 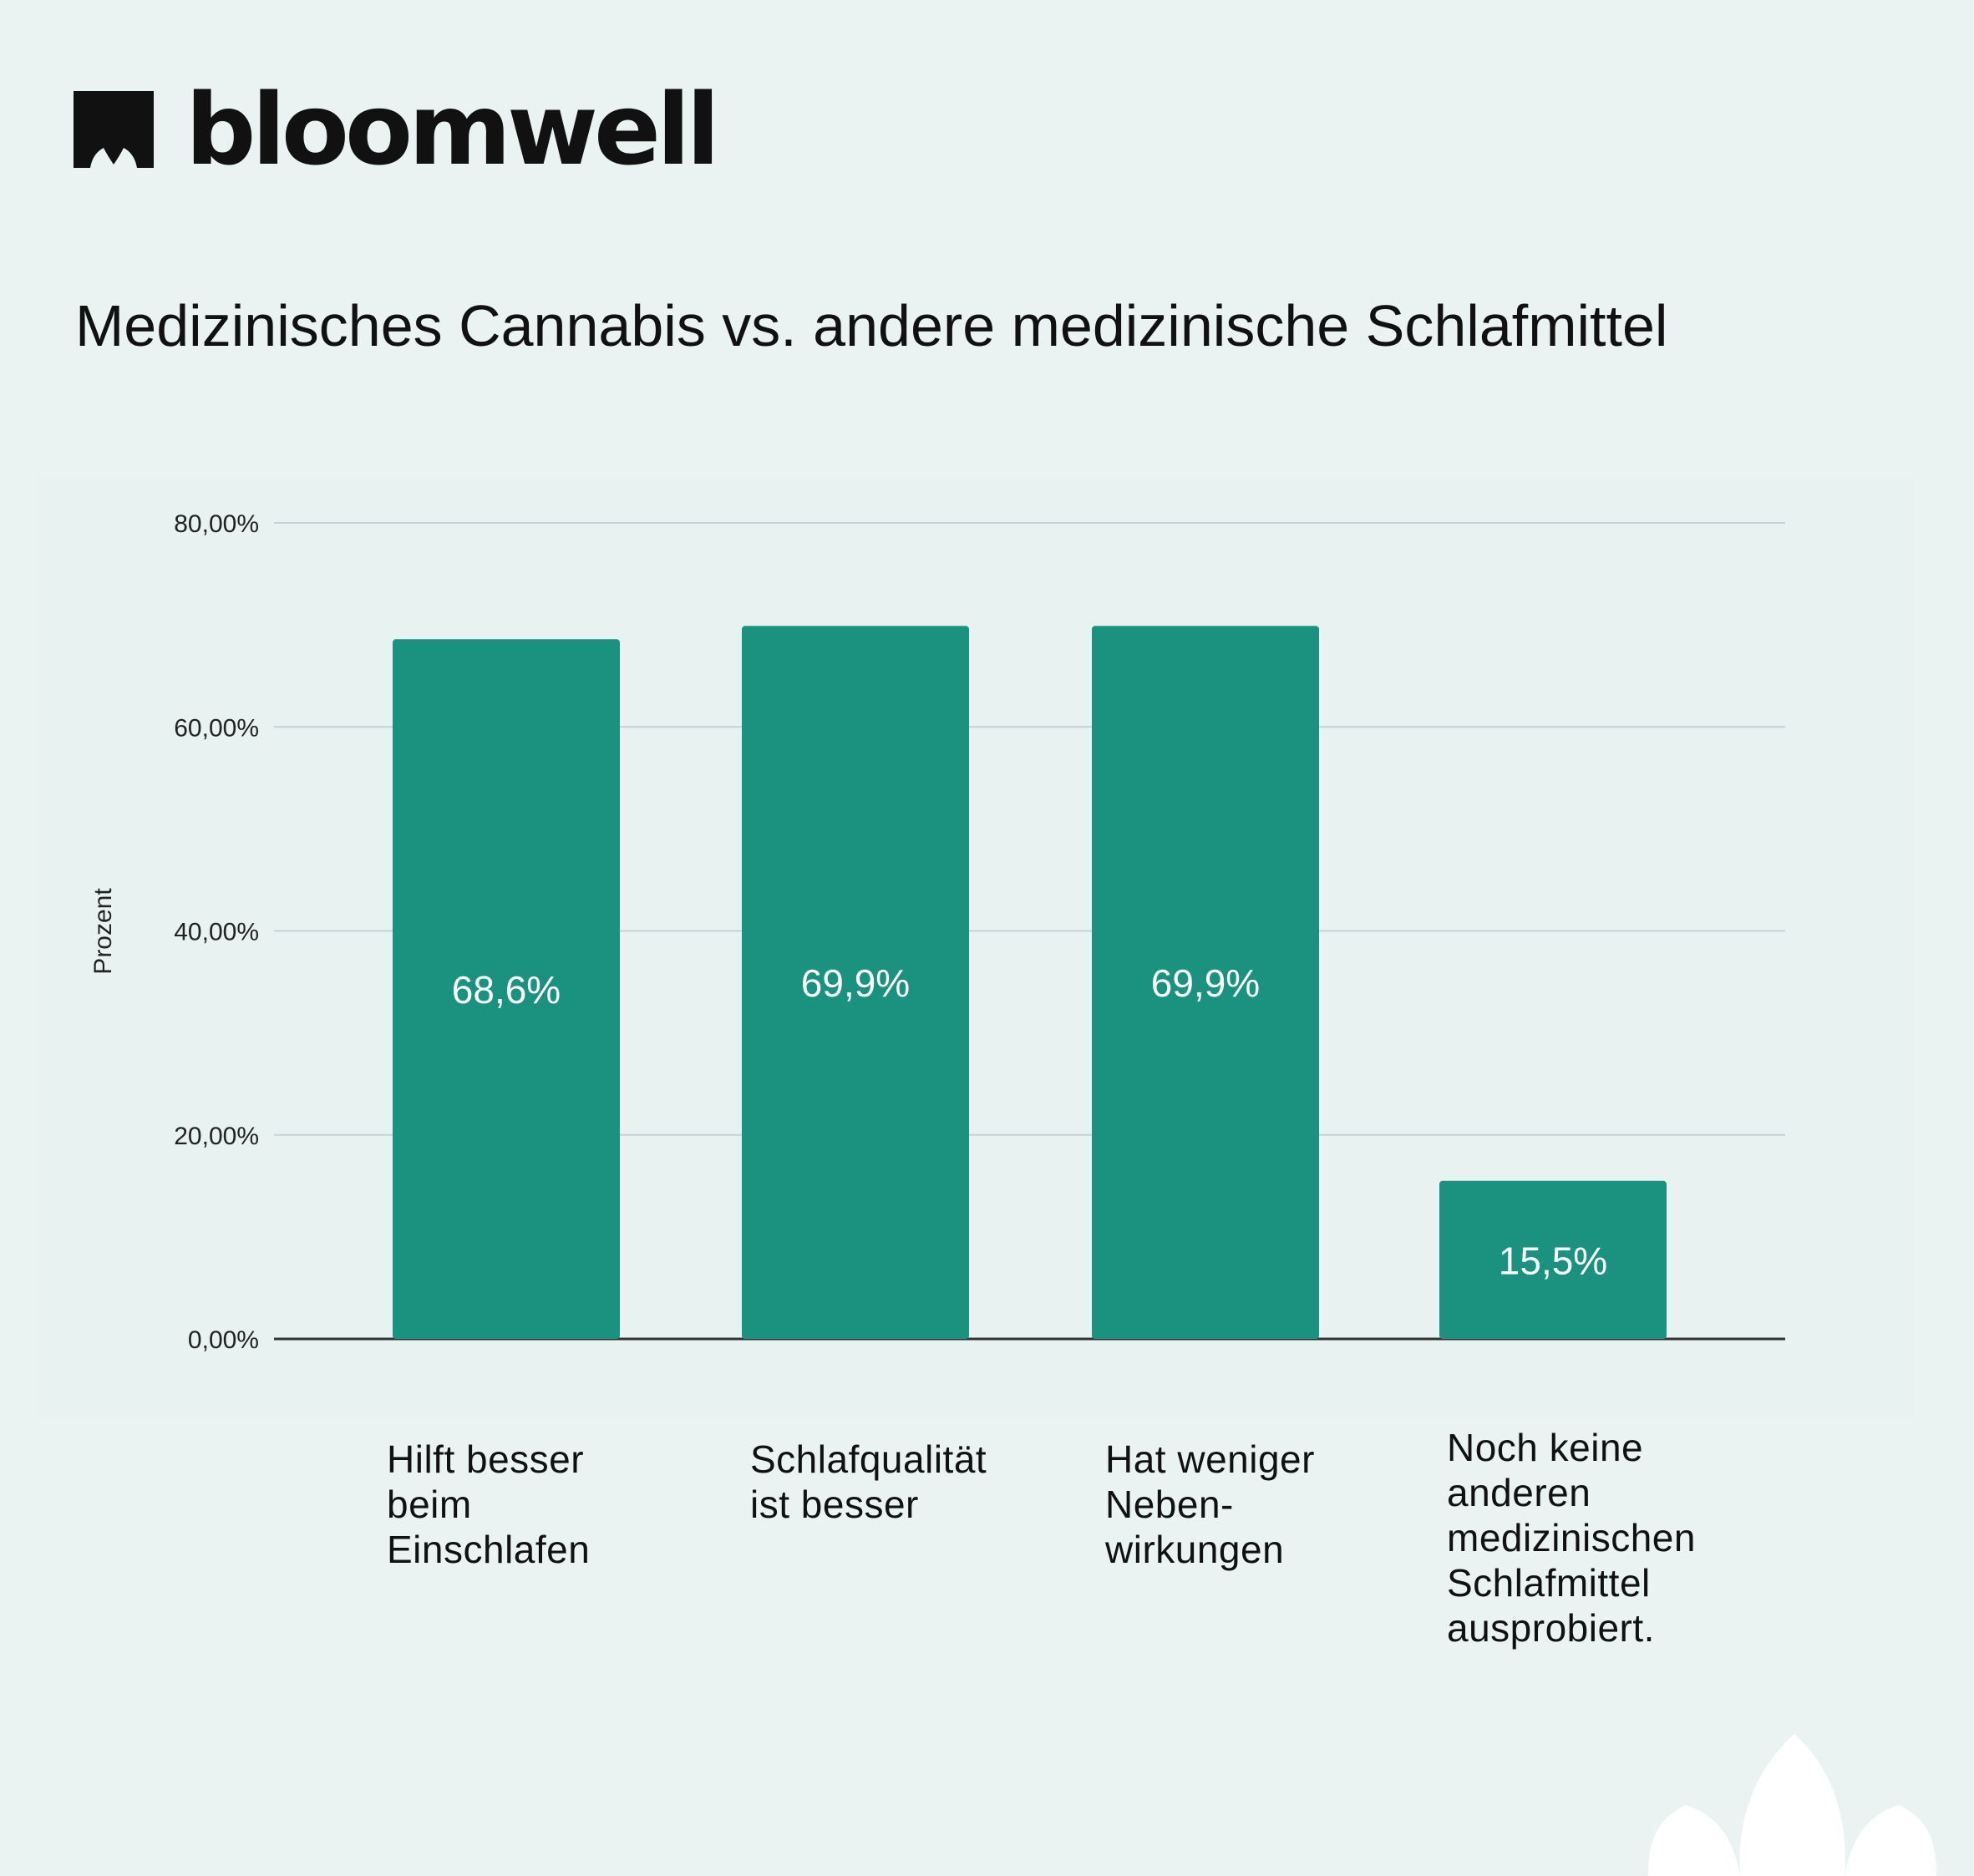 What do you see at coordinates (1792, 1805) in the screenshot?
I see `decorative-leaf-icon` at bounding box center [1792, 1805].